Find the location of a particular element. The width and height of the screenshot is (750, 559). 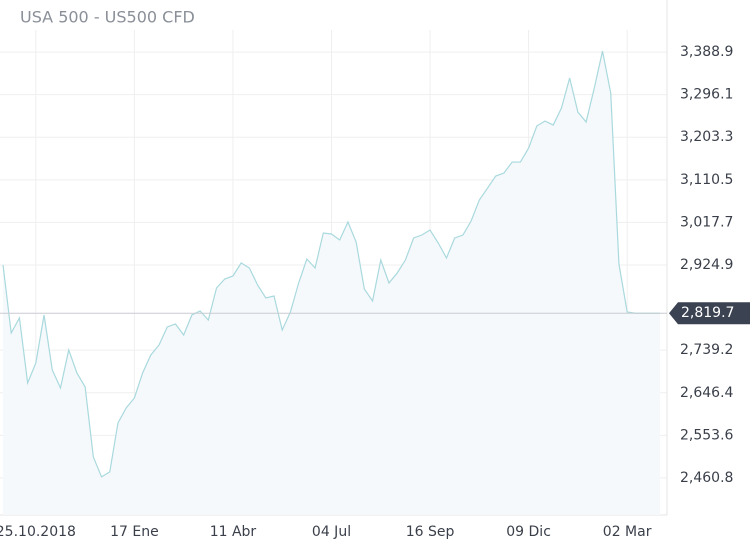

current-price-label: 2,819.7 is located at coordinates (707, 313).